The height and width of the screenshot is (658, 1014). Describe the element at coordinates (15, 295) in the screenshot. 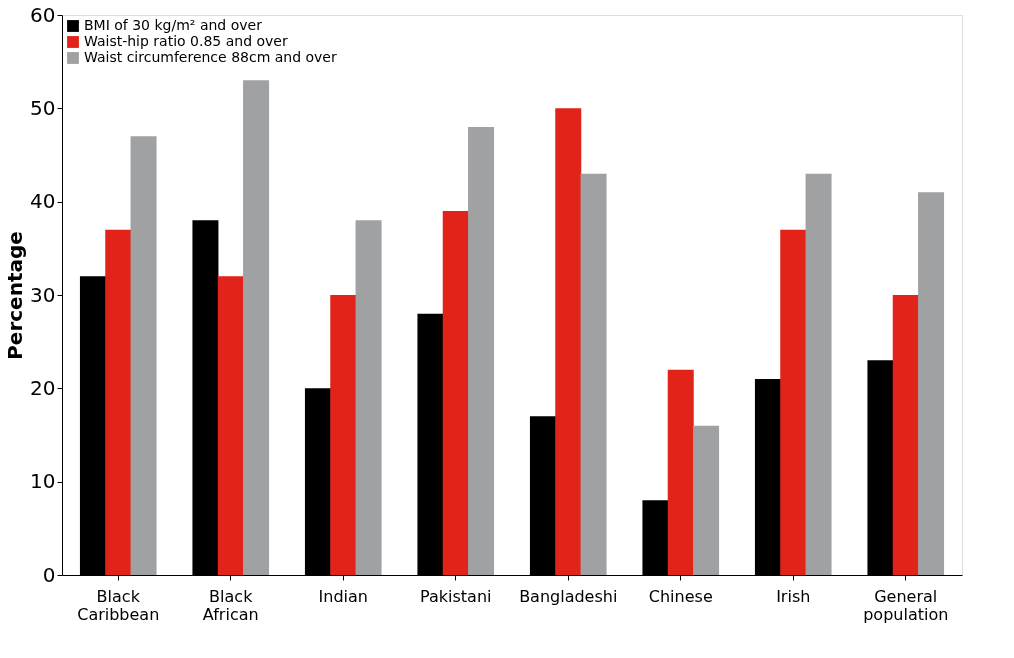

I see `y-axis-title: Percentage` at that location.